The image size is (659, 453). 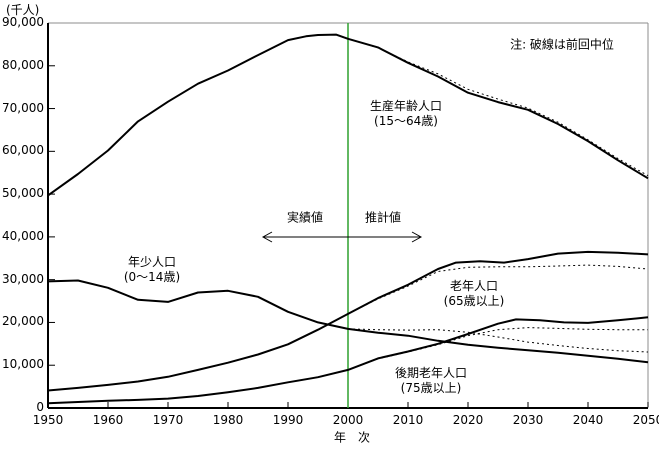 I want to click on label-working-age: 生産年齢人口 (15～64歳), so click(x=406, y=114).